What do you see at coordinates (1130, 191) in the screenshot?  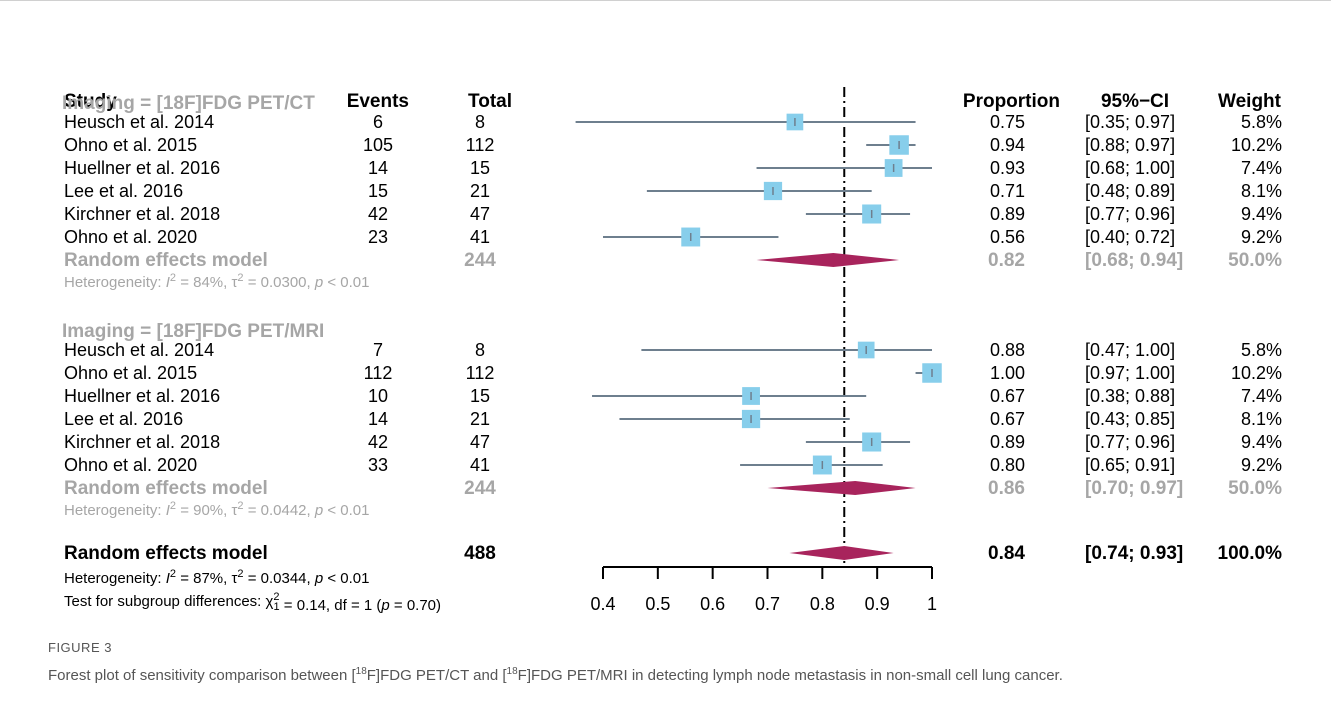 I see `ci-value: [0.48; 0.89]` at bounding box center [1130, 191].